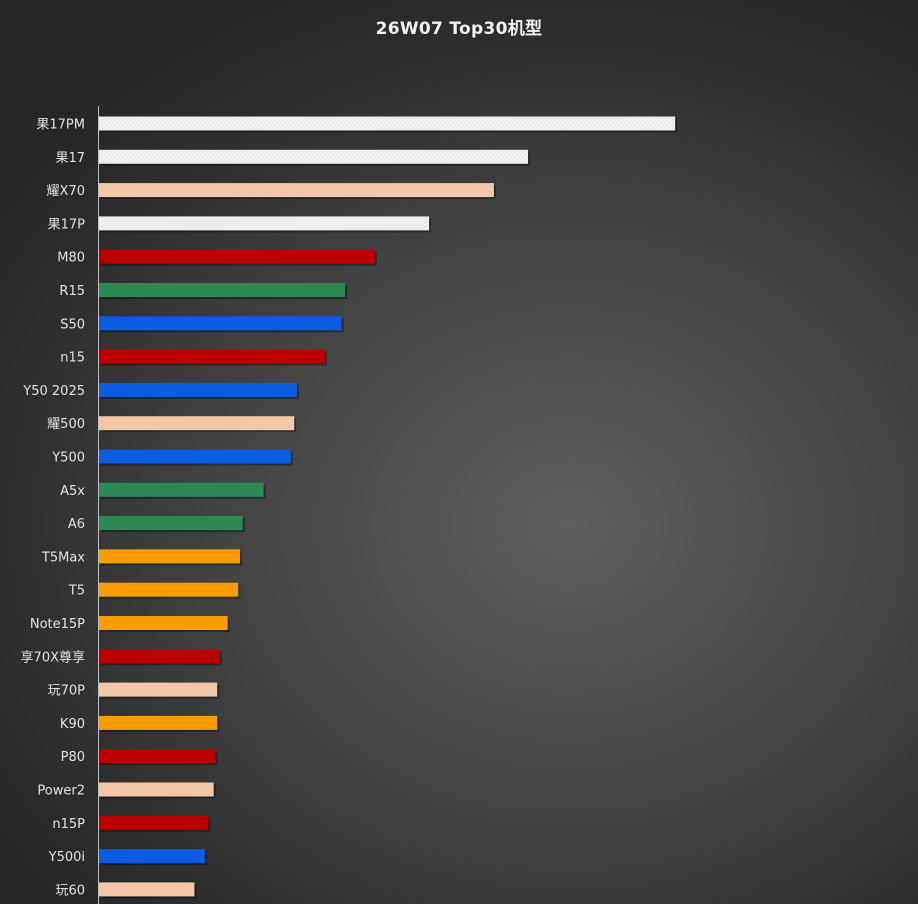  Describe the element at coordinates (72, 358) in the screenshot. I see `category-label: n15` at that location.